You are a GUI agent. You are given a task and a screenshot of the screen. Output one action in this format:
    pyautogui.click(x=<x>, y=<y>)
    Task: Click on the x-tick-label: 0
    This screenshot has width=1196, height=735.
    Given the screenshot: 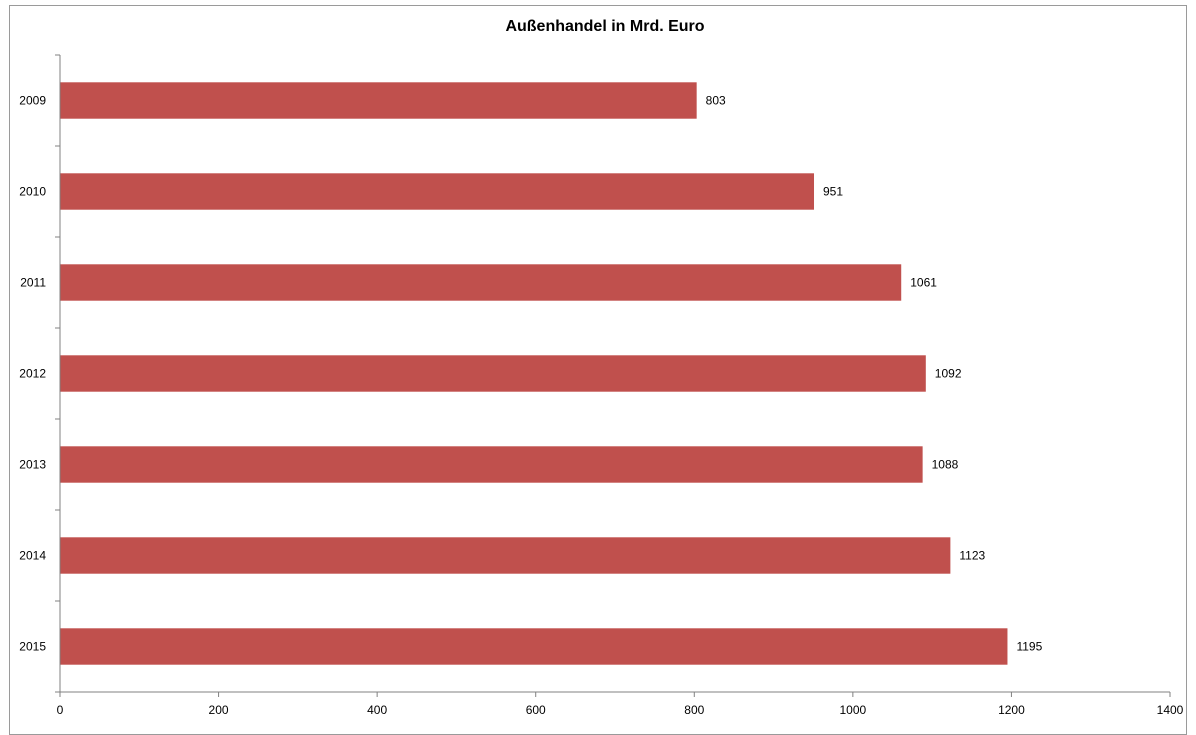 What is the action you would take?
    pyautogui.click(x=60, y=710)
    